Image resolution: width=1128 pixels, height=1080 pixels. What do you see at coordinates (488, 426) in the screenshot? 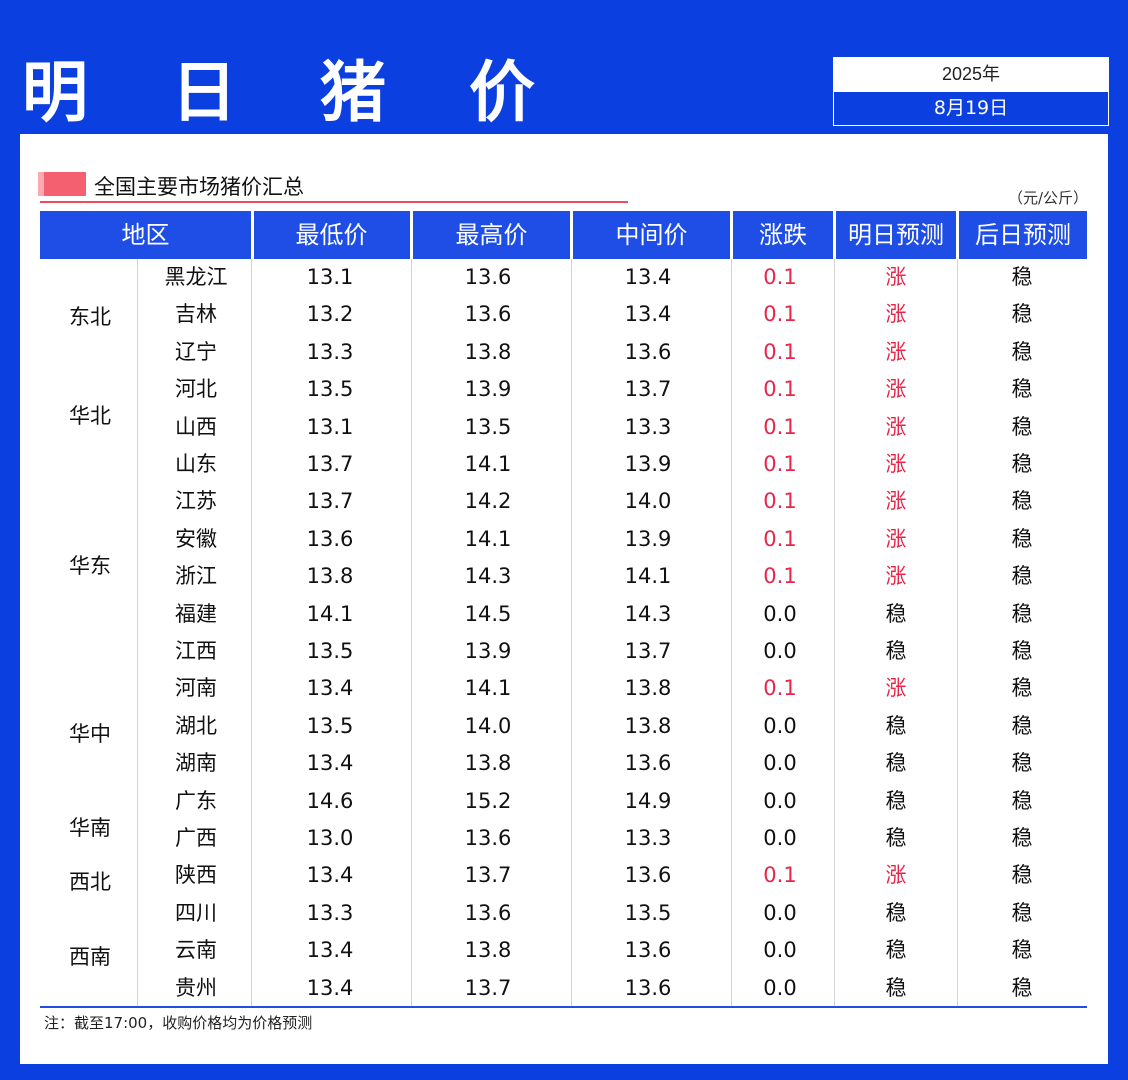
I see `high-price-cell: 13.5` at bounding box center [488, 426].